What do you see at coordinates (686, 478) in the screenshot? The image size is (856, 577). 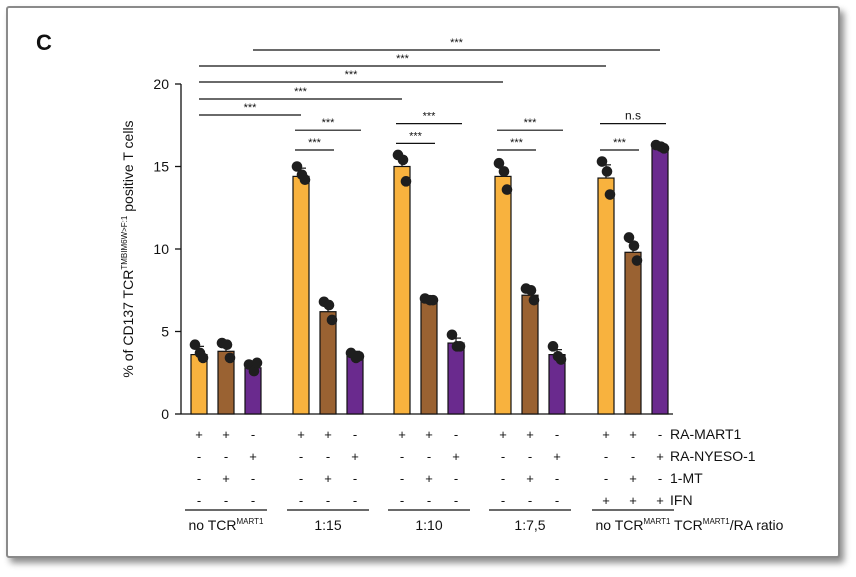 I see `condition-label: 1-MT` at bounding box center [686, 478].